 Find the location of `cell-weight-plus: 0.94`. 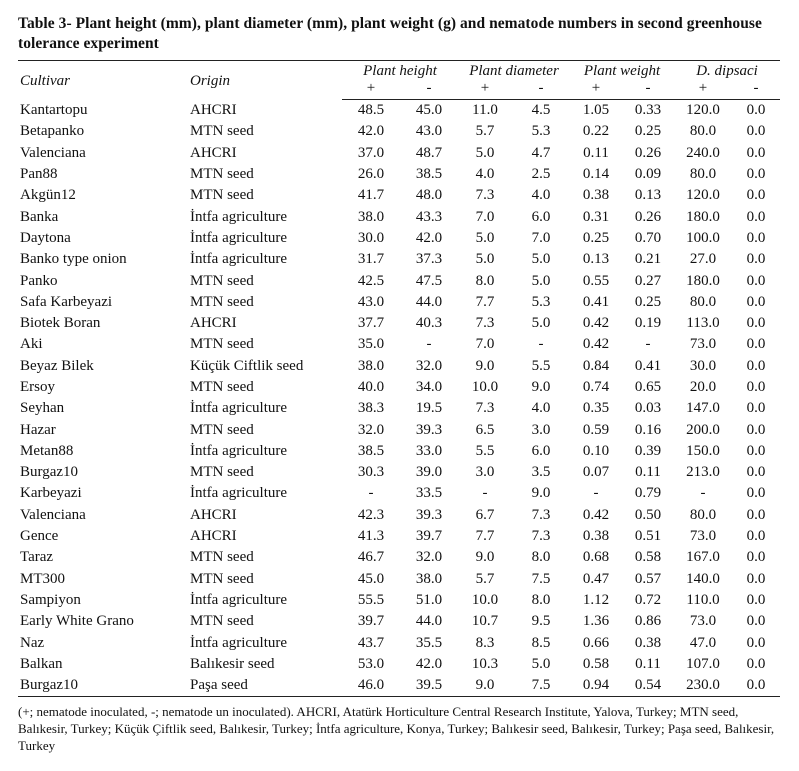

cell-weight-plus: 0.94 is located at coordinates (596, 686).